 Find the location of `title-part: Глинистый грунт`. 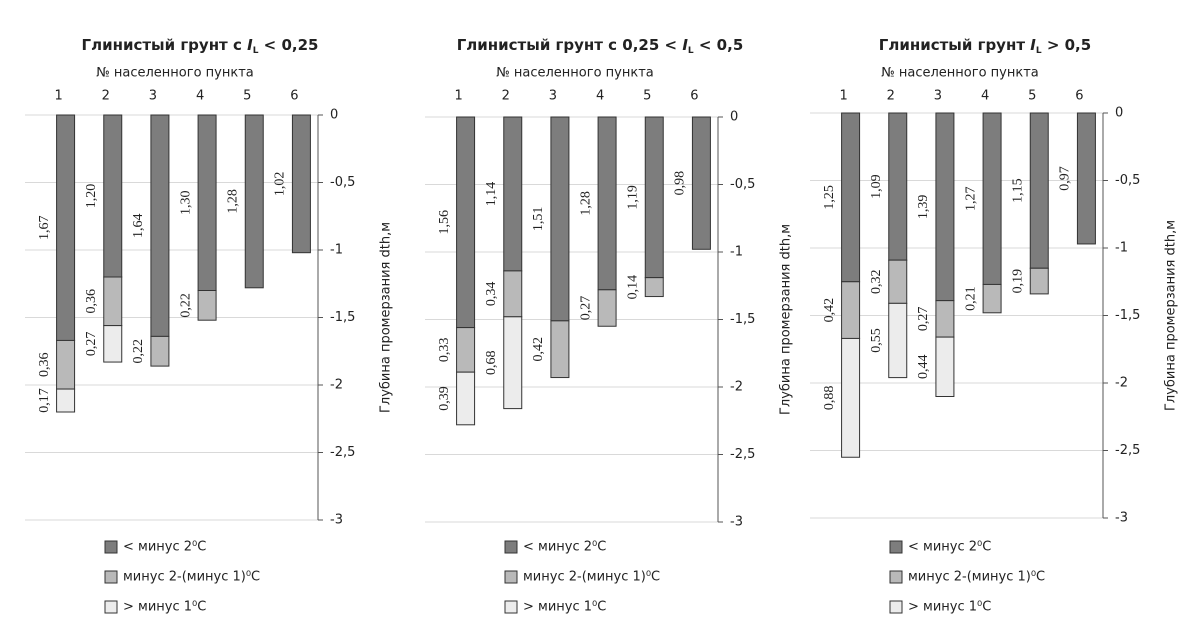

title-part: Глинистый грунт is located at coordinates (954, 45).